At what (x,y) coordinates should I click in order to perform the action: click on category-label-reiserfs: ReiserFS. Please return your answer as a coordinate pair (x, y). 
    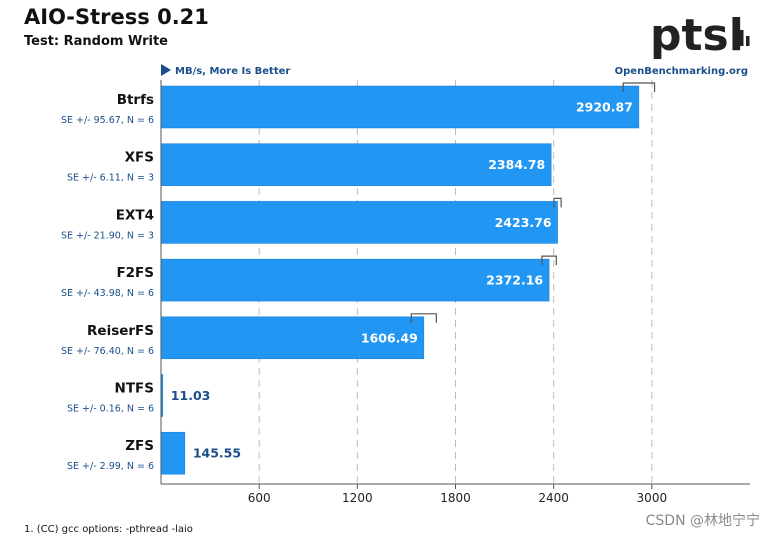
    Looking at the image, I should click on (120, 331).